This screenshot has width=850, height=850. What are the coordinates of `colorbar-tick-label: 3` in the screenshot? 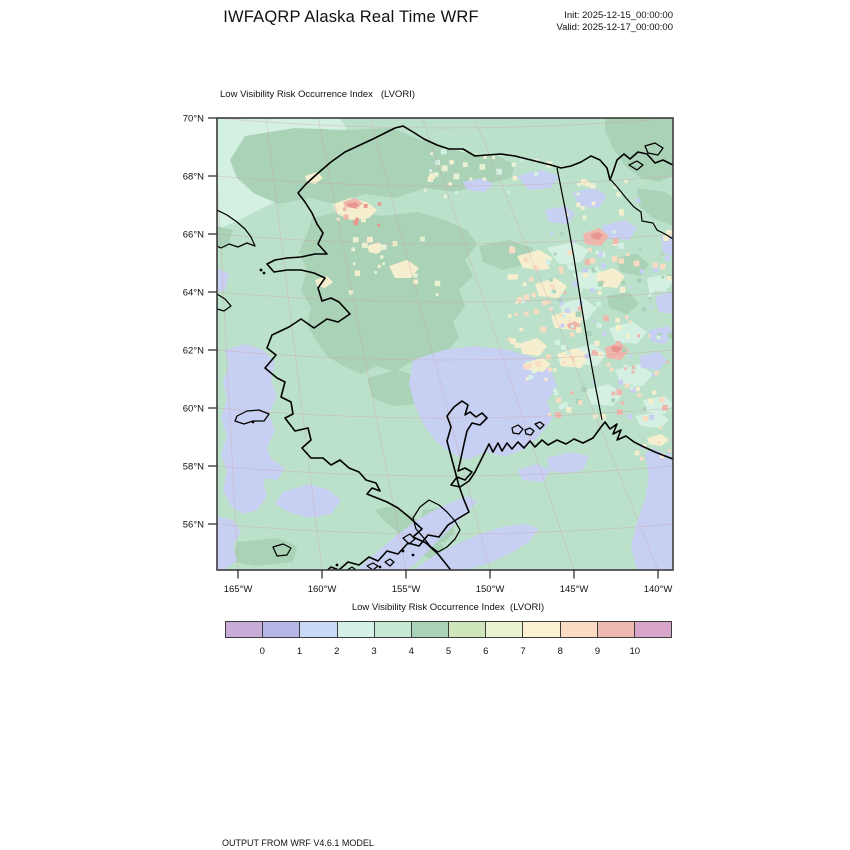 It's located at (374, 651).